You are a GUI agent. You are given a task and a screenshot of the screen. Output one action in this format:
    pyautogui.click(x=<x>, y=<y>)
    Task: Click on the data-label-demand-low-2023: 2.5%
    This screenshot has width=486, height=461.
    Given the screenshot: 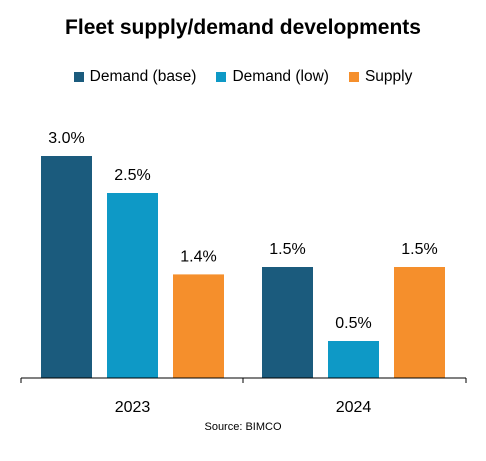 What is the action you would take?
    pyautogui.click(x=132, y=175)
    